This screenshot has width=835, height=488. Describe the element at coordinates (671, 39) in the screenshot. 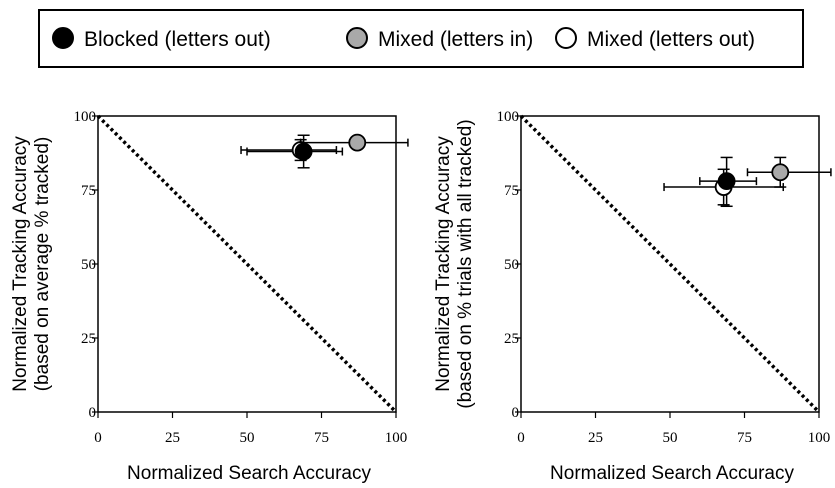

I see `legend-label: Mixed (letters out)` at that location.